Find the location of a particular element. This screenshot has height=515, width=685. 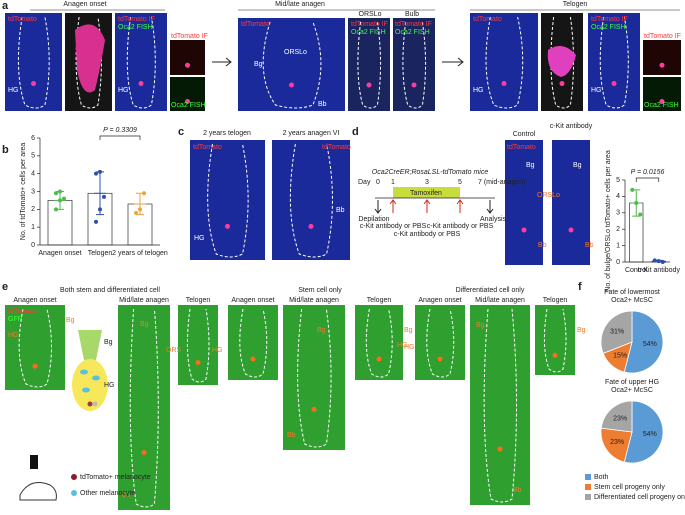

day-label: Day is located at coordinates (364, 182).